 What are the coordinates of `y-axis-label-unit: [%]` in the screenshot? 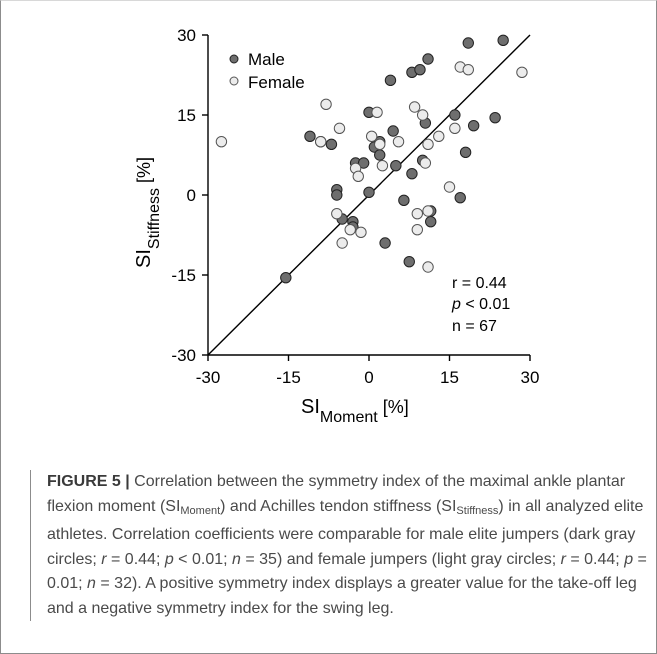 It's located at (144, 170).